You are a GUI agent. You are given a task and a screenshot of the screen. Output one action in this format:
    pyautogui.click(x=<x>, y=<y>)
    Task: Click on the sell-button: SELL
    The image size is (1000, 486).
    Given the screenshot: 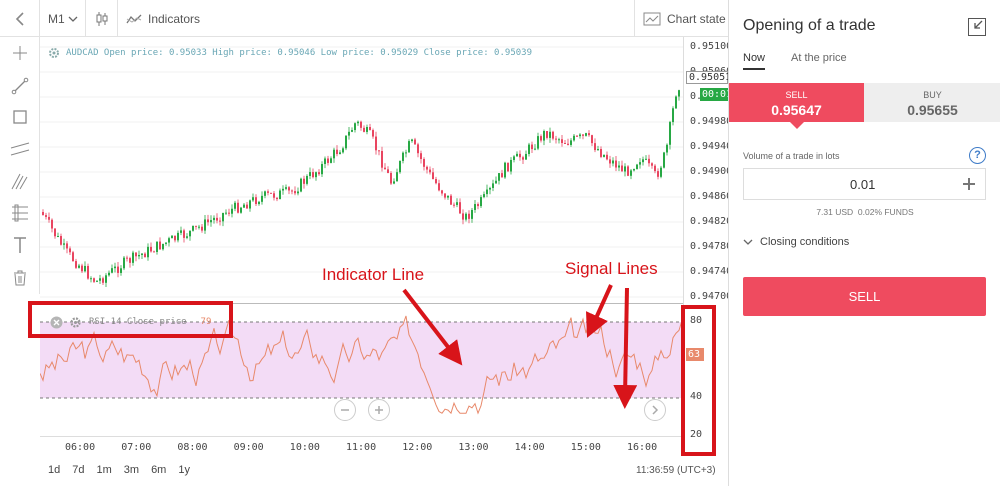 What is the action you would take?
    pyautogui.click(x=864, y=296)
    